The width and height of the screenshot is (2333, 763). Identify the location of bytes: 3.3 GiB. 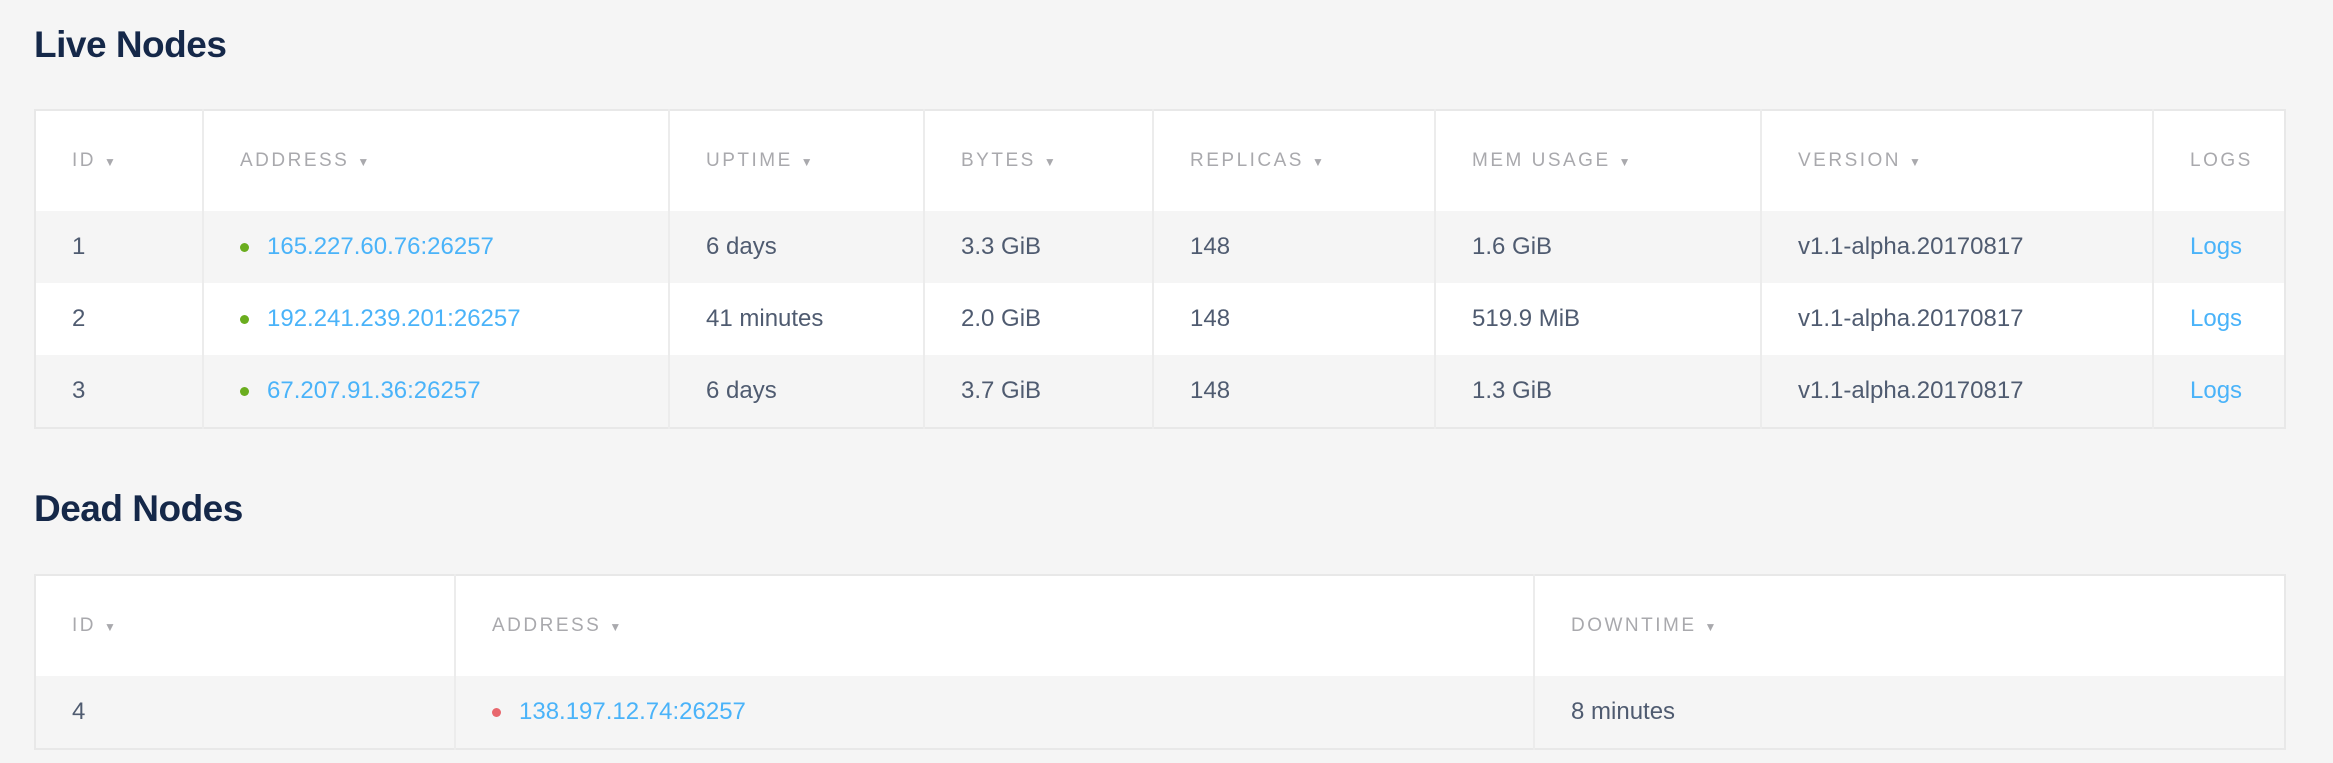
(1001, 246).